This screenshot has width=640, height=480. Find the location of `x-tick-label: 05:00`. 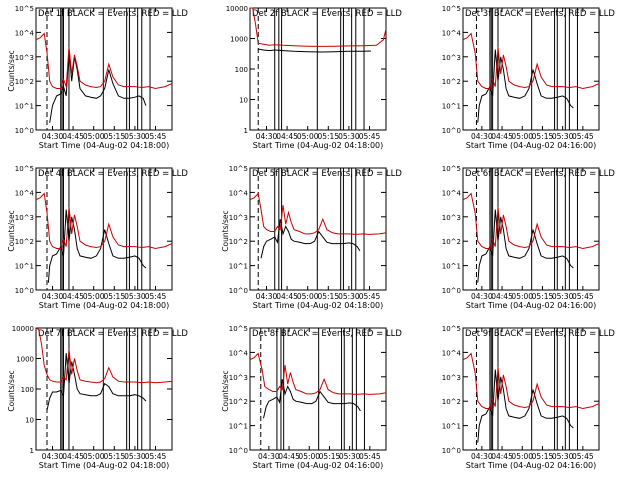

x-tick-label: 05:00 is located at coordinates (308, 296).